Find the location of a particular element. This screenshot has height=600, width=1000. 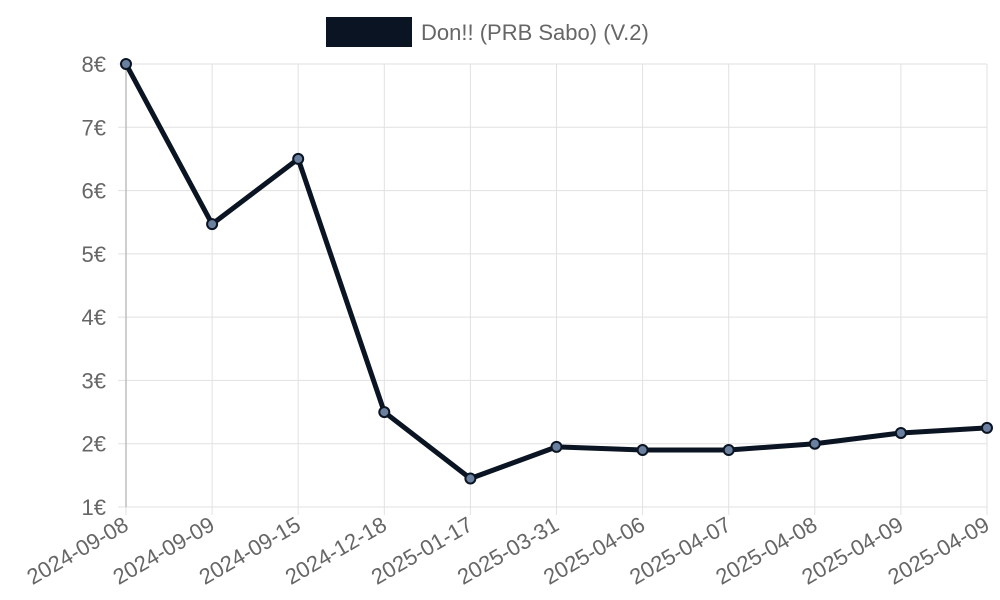

y-tick-label: 6€ is located at coordinates (94, 191).